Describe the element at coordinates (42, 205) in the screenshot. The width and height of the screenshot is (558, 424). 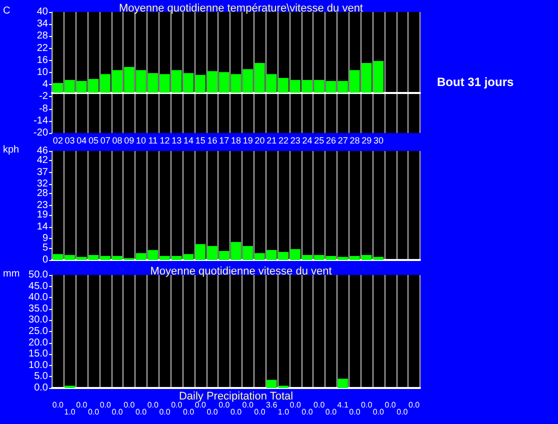
I see `y-tick-label: 23` at that location.